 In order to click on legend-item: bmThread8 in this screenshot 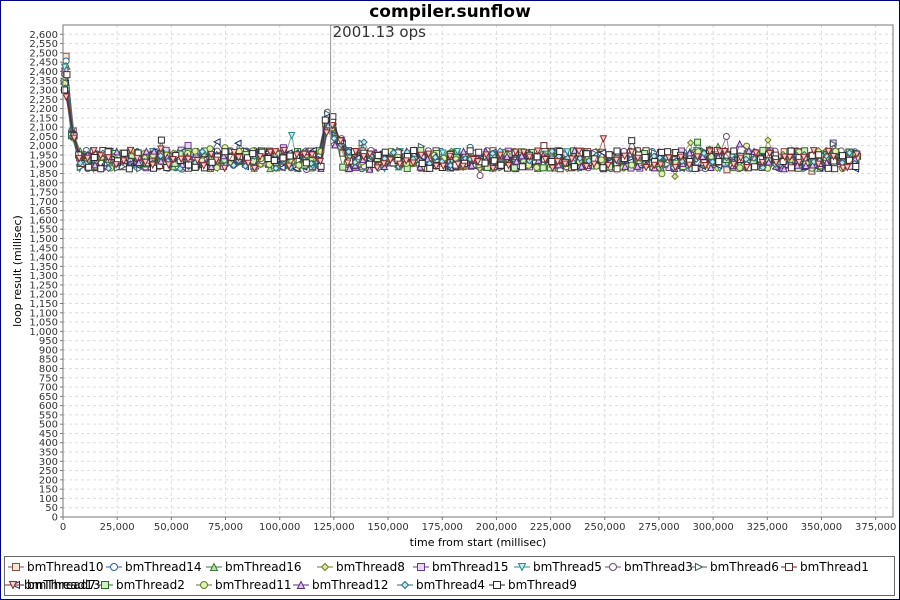, I will do `click(361, 567)`.